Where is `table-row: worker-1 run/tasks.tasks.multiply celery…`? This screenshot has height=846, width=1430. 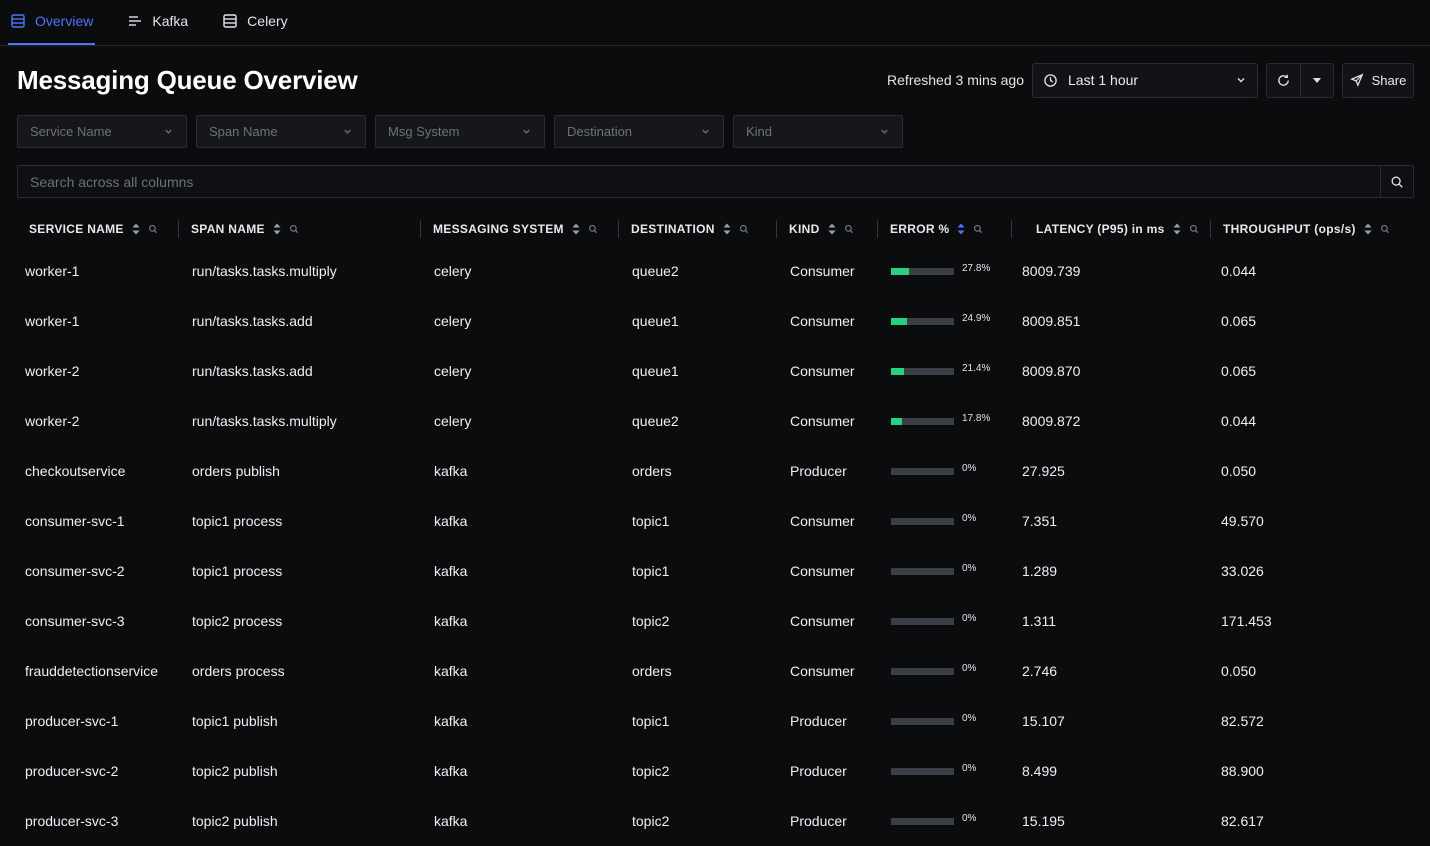
table-row: worker-1 run/tasks.tasks.multiply celery… is located at coordinates (715, 271).